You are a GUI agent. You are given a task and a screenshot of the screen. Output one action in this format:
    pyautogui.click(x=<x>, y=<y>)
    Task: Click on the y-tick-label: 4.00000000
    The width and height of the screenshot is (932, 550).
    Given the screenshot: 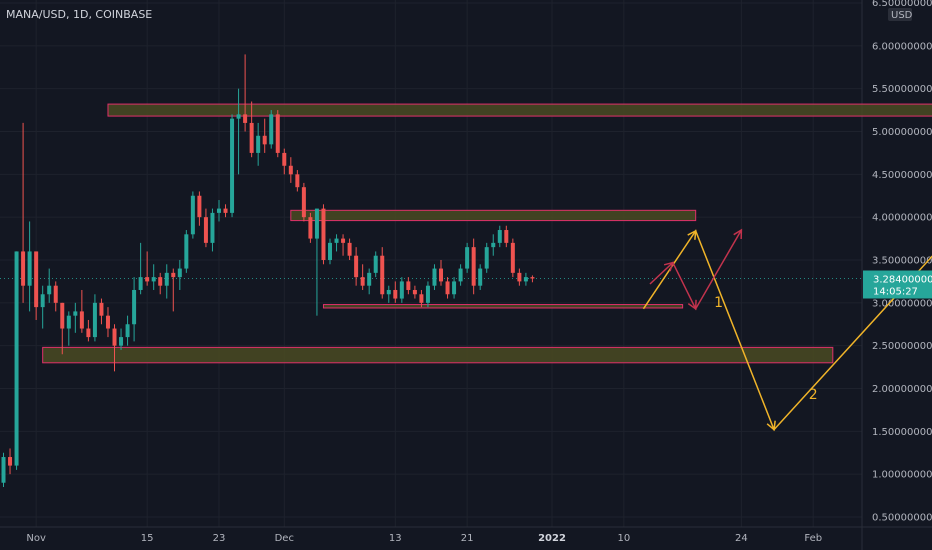 What is the action you would take?
    pyautogui.click(x=902, y=218)
    